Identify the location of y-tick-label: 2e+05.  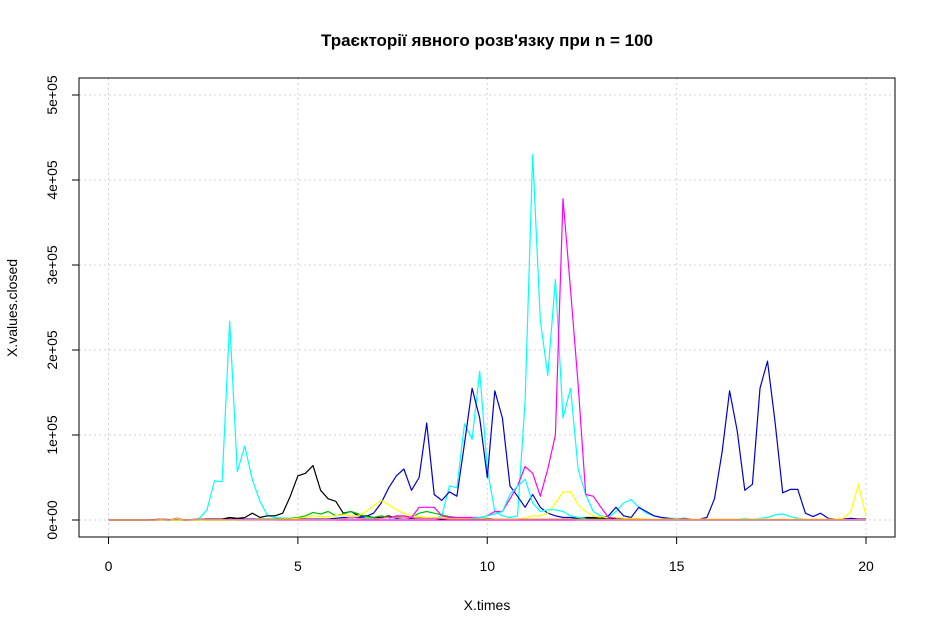
(52, 350).